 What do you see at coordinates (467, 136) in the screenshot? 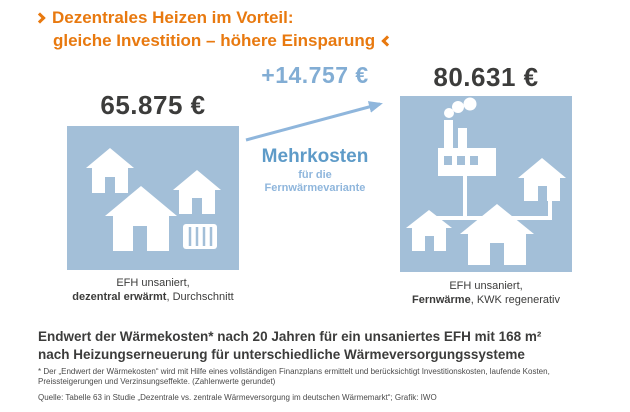
I see `power-plant-icon` at bounding box center [467, 136].